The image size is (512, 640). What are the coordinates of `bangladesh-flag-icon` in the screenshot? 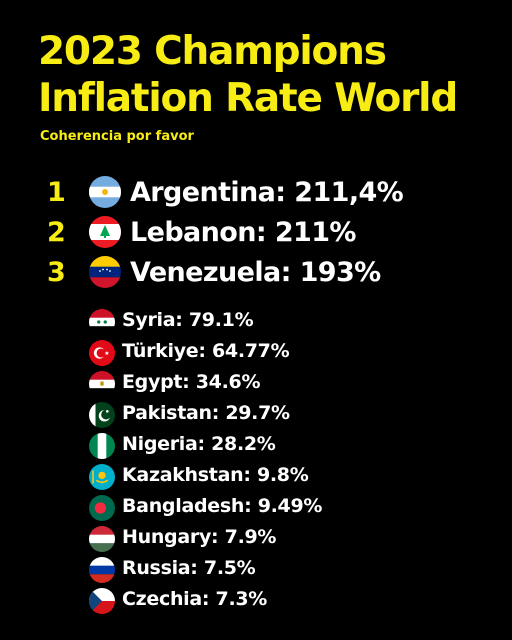 It's located at (102, 508).